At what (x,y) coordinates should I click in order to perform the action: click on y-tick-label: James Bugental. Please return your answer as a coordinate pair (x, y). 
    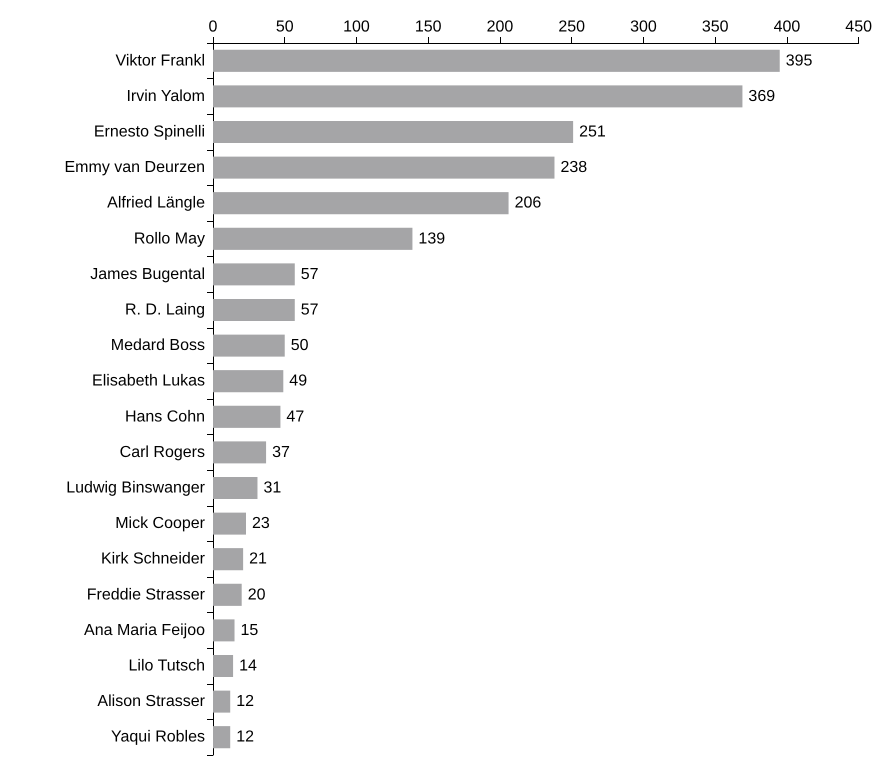
    Looking at the image, I should click on (147, 274).